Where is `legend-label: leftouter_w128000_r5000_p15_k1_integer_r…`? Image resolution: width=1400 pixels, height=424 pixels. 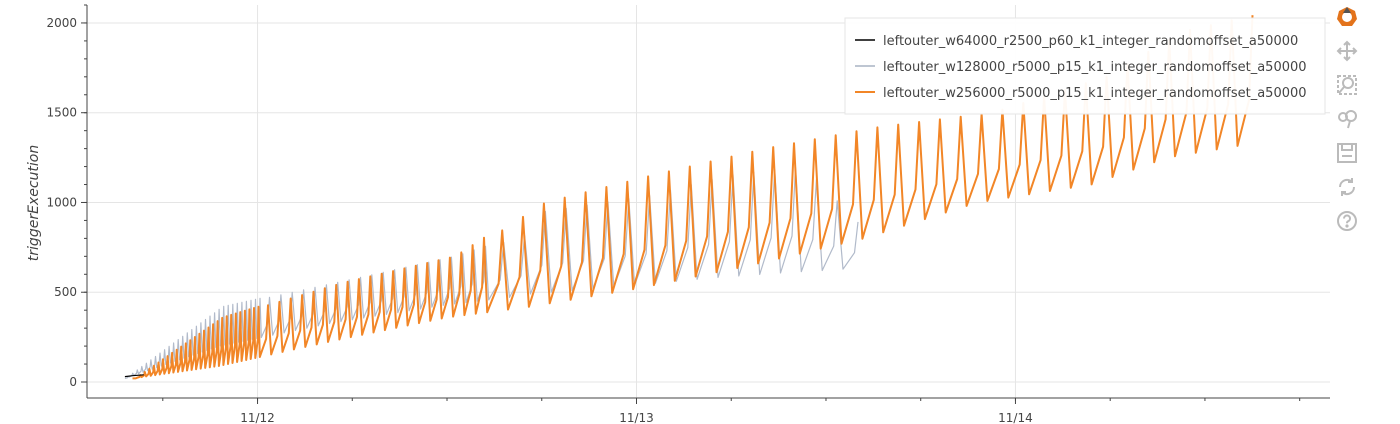 legend-label: leftouter_w128000_r5000_p15_k1_integer_r… is located at coordinates (1095, 67).